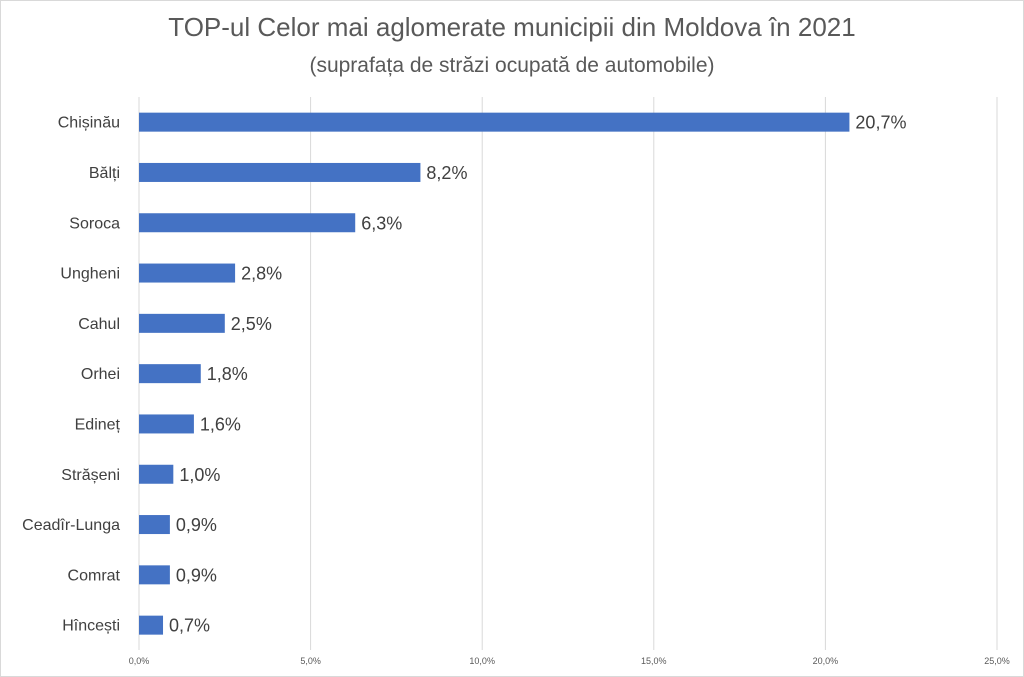 Image resolution: width=1024 pixels, height=677 pixels. Describe the element at coordinates (139, 661) in the screenshot. I see `x-tick-label: 0,0%` at that location.